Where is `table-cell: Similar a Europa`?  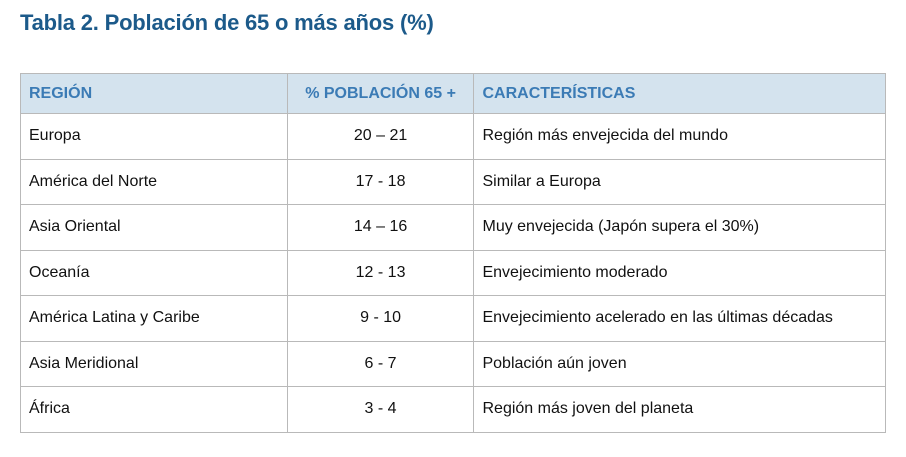 table-cell: Similar a Europa is located at coordinates (679, 181).